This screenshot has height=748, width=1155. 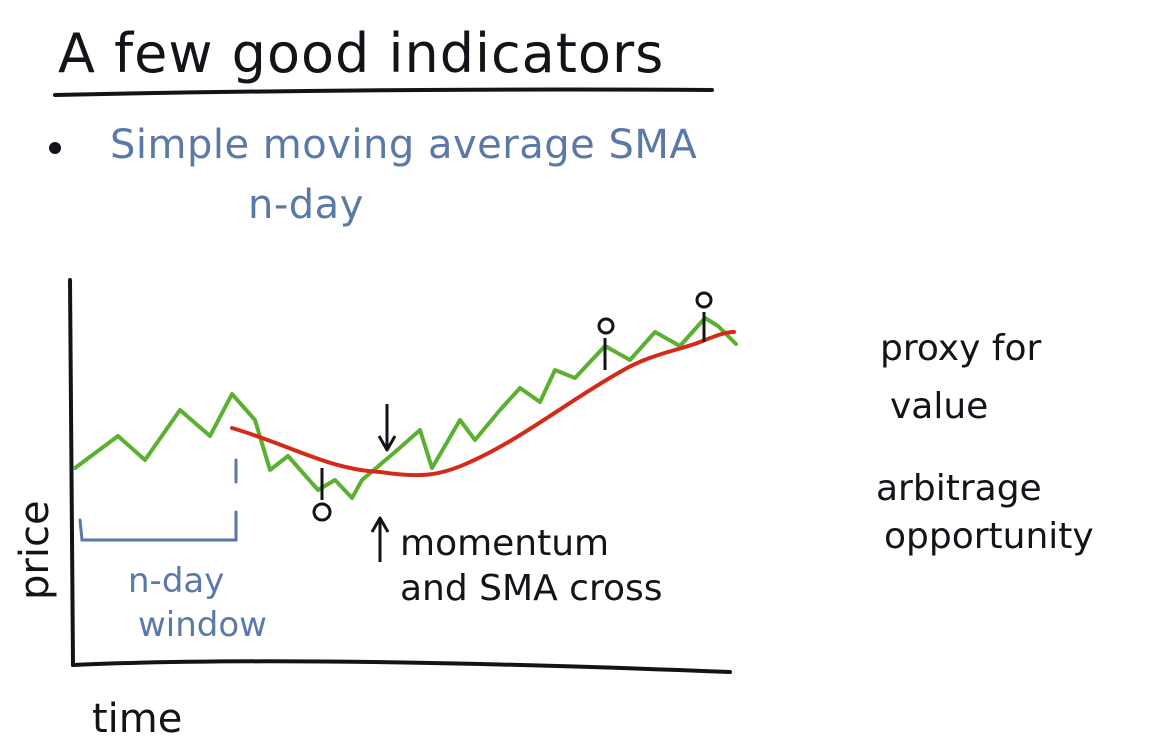 I want to click on side-note-arbitrage-line2: opportunity, so click(x=989, y=536).